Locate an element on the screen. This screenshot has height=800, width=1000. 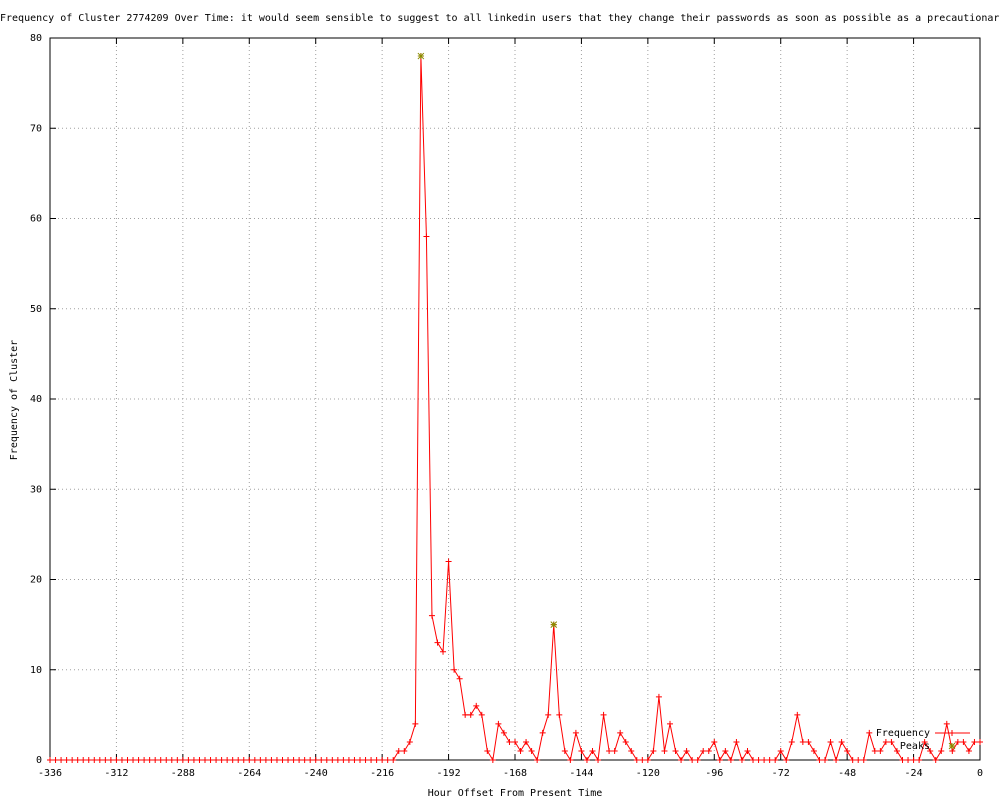
y-tick-label: 80 is located at coordinates (36, 38).